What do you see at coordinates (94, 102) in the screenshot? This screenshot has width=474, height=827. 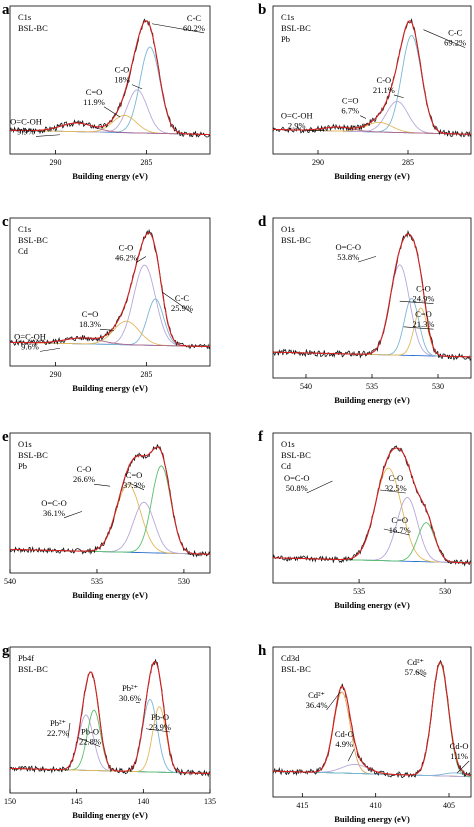 I see `peak-annotation: 11.9%` at bounding box center [94, 102].